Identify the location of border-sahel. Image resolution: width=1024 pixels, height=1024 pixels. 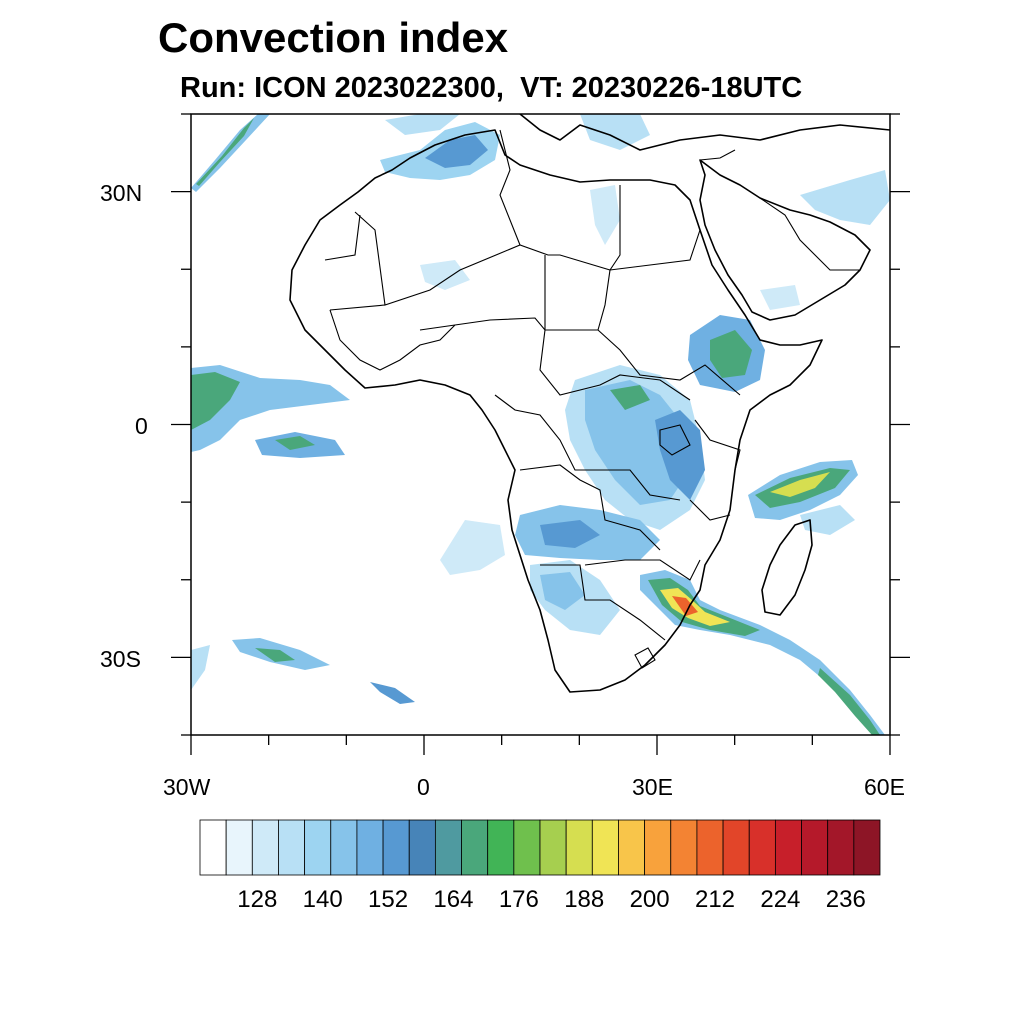
(467, 272).